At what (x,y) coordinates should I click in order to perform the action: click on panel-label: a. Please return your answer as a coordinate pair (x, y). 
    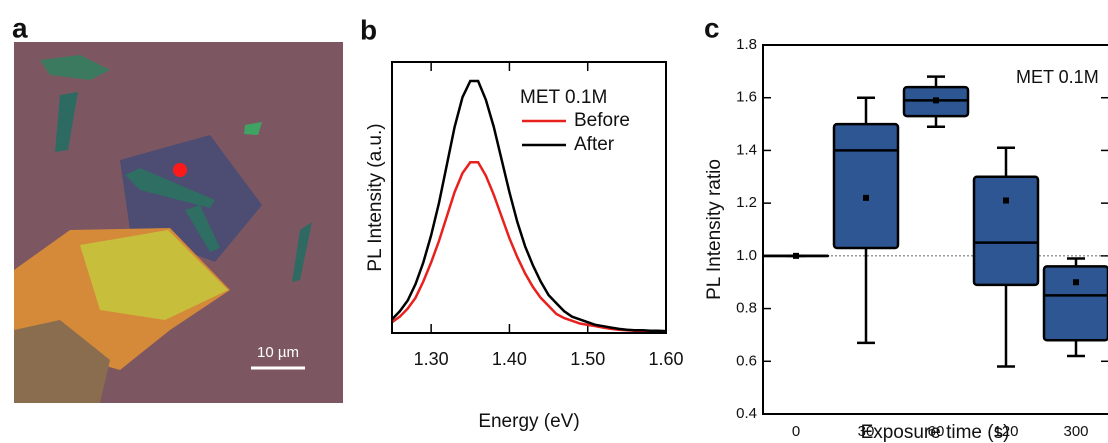
    Looking at the image, I should click on (20, 27).